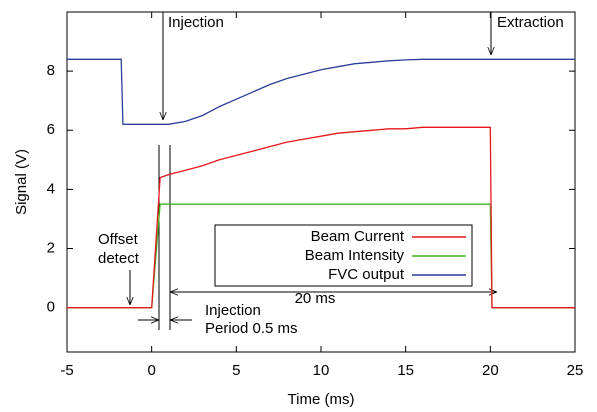  I want to click on x-tick-label: 10, so click(321, 370).